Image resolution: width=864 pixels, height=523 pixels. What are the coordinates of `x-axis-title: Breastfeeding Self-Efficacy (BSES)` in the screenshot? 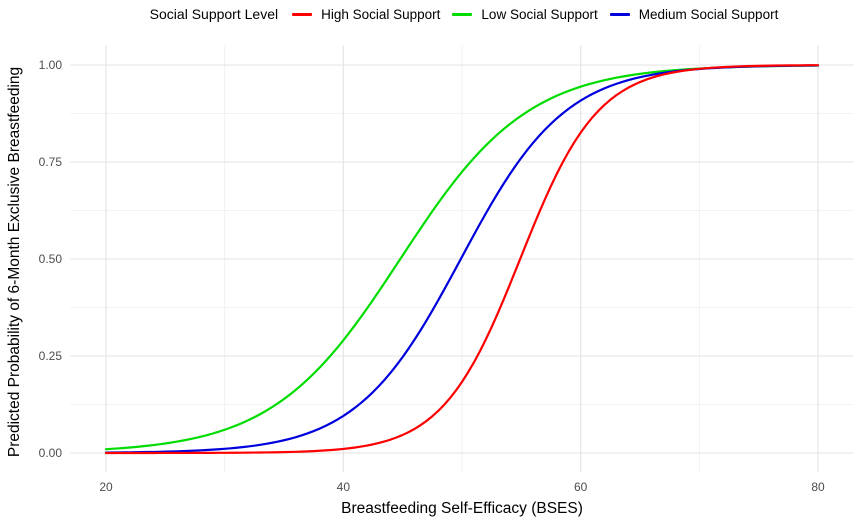 It's located at (462, 508).